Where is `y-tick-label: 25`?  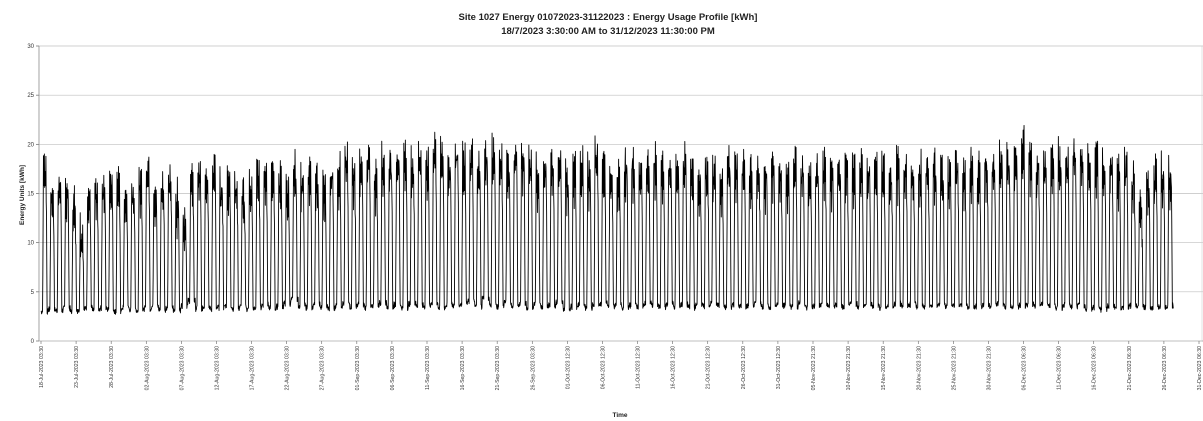 y-tick-label: 25 is located at coordinates (30, 96).